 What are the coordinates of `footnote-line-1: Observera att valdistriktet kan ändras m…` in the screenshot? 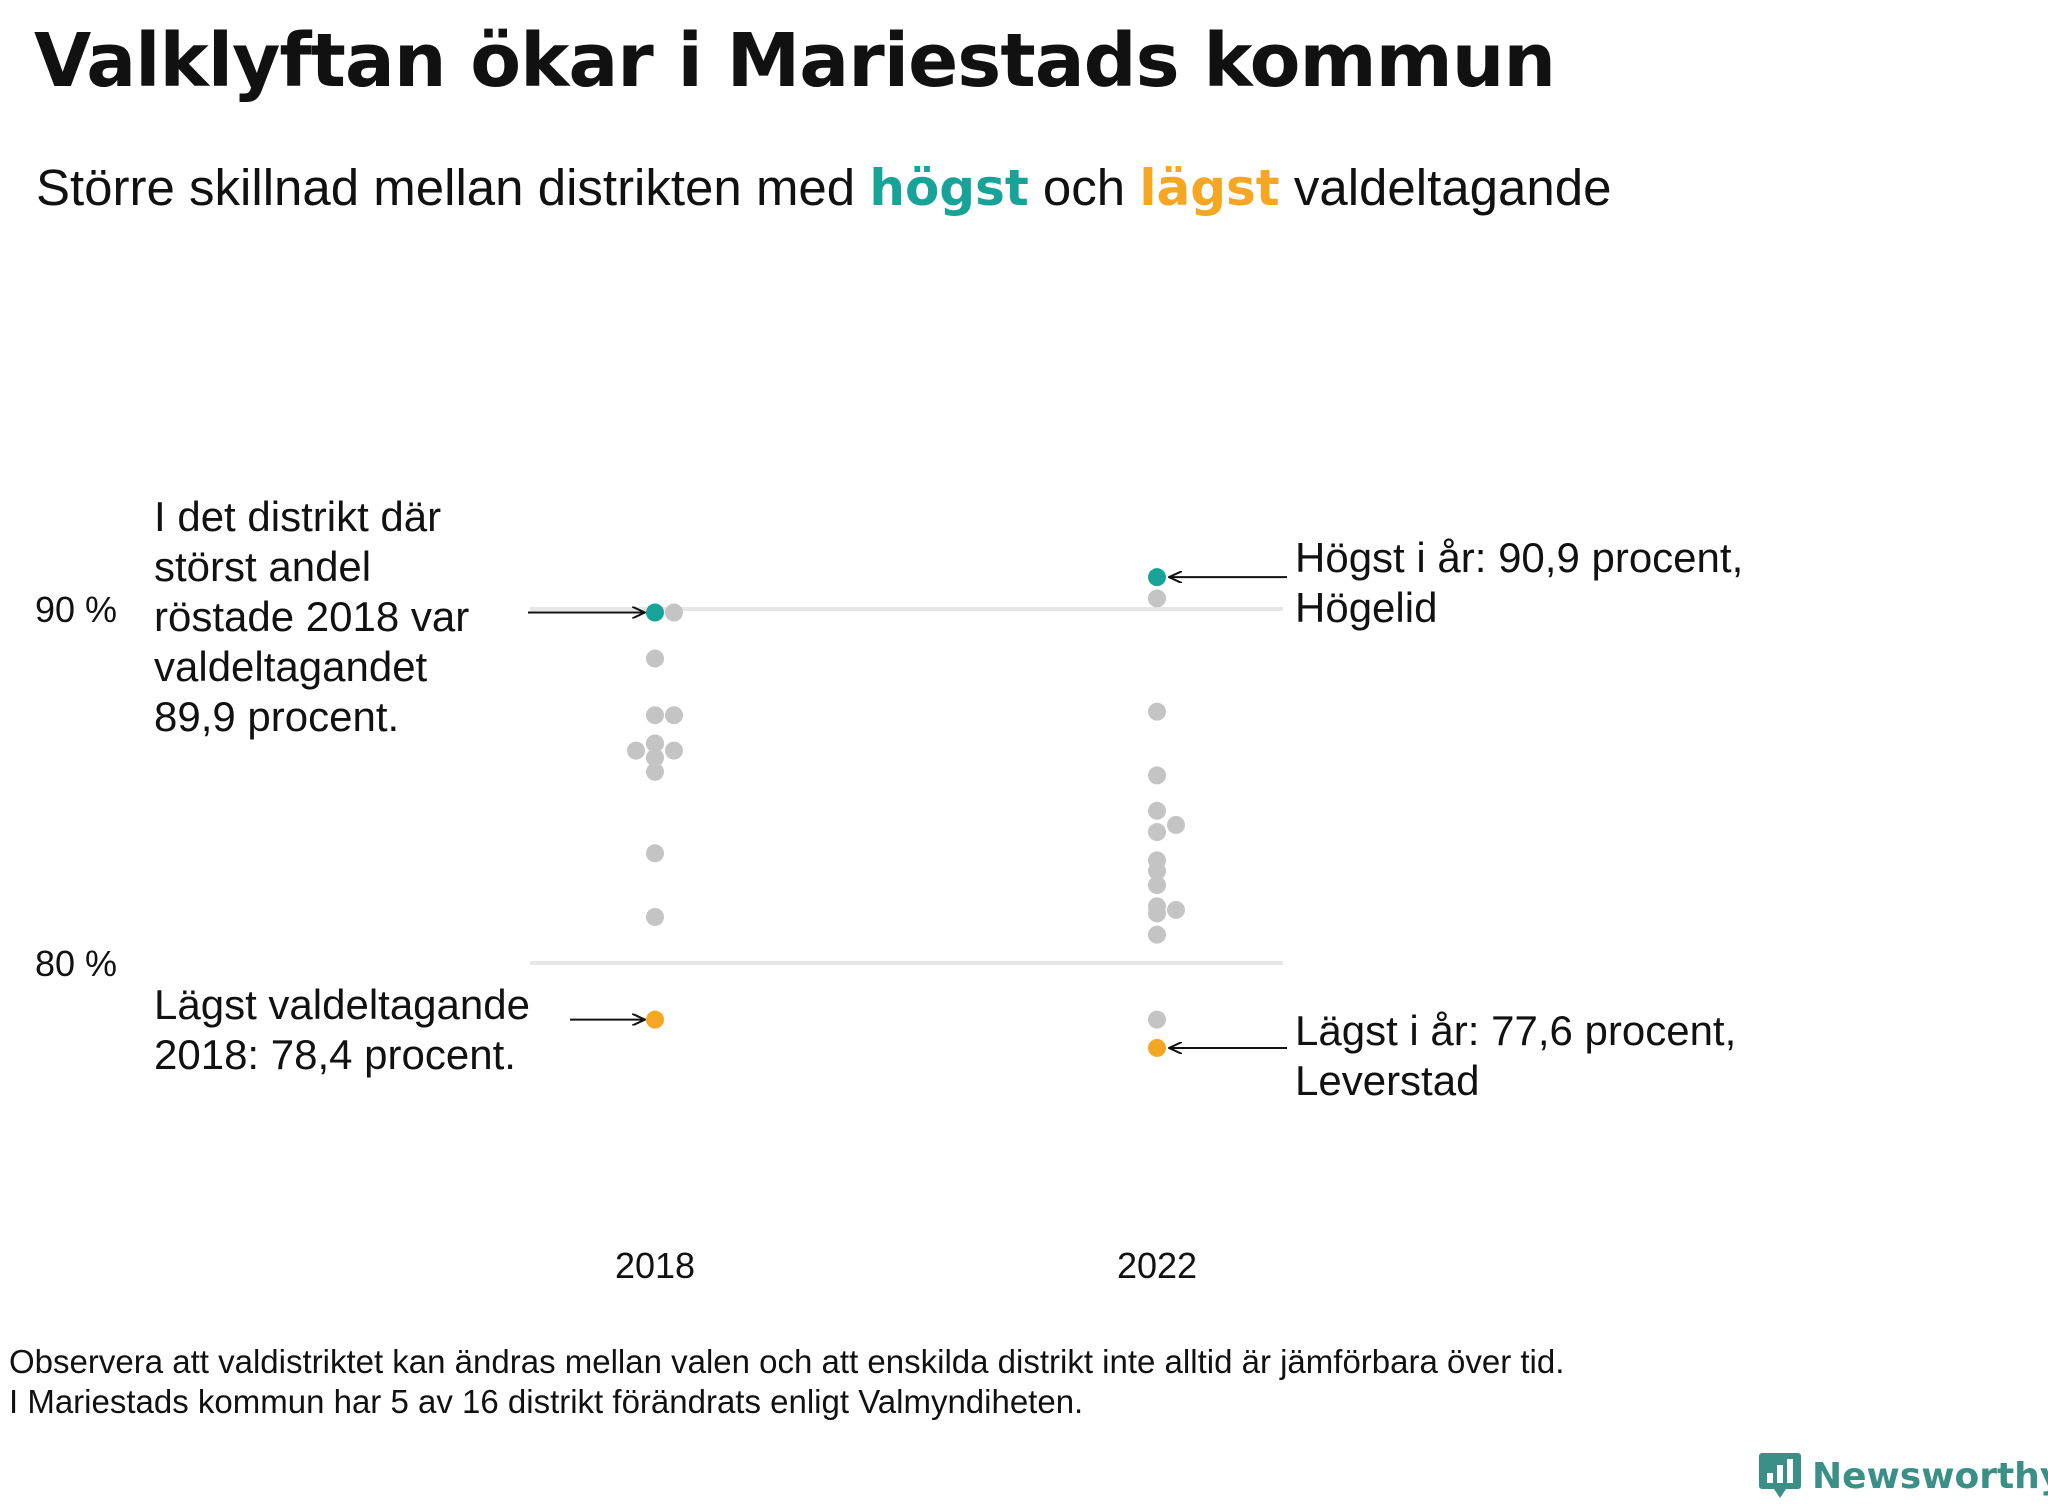 It's located at (787, 1361).